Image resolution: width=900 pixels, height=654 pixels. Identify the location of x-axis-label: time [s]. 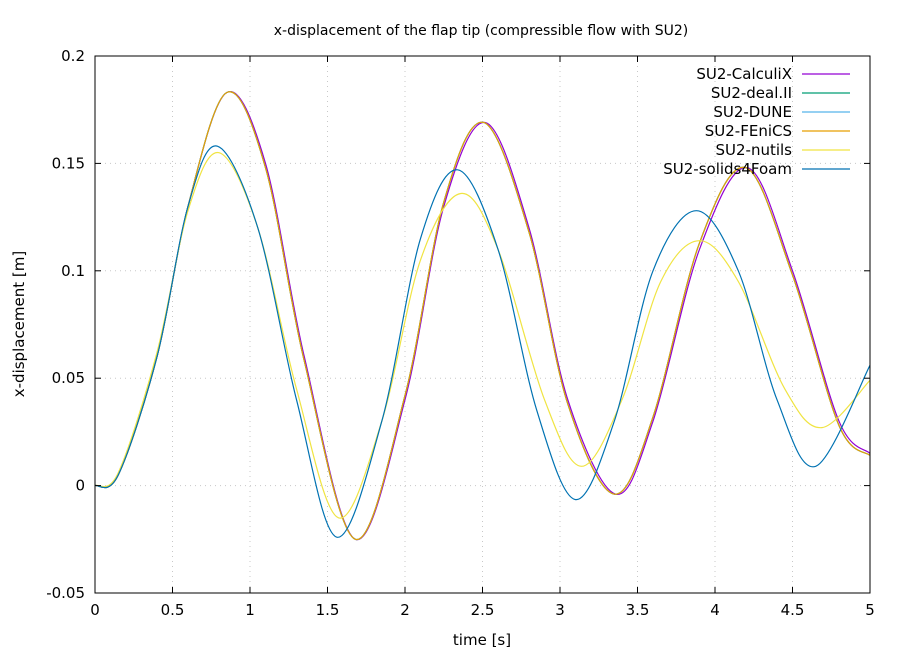
(482, 640).